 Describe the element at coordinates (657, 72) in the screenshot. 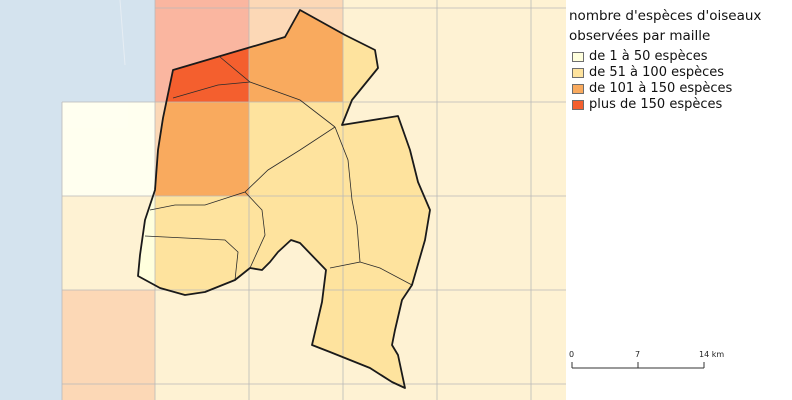

I see `legend-label: de 51 à 100 espèces` at that location.